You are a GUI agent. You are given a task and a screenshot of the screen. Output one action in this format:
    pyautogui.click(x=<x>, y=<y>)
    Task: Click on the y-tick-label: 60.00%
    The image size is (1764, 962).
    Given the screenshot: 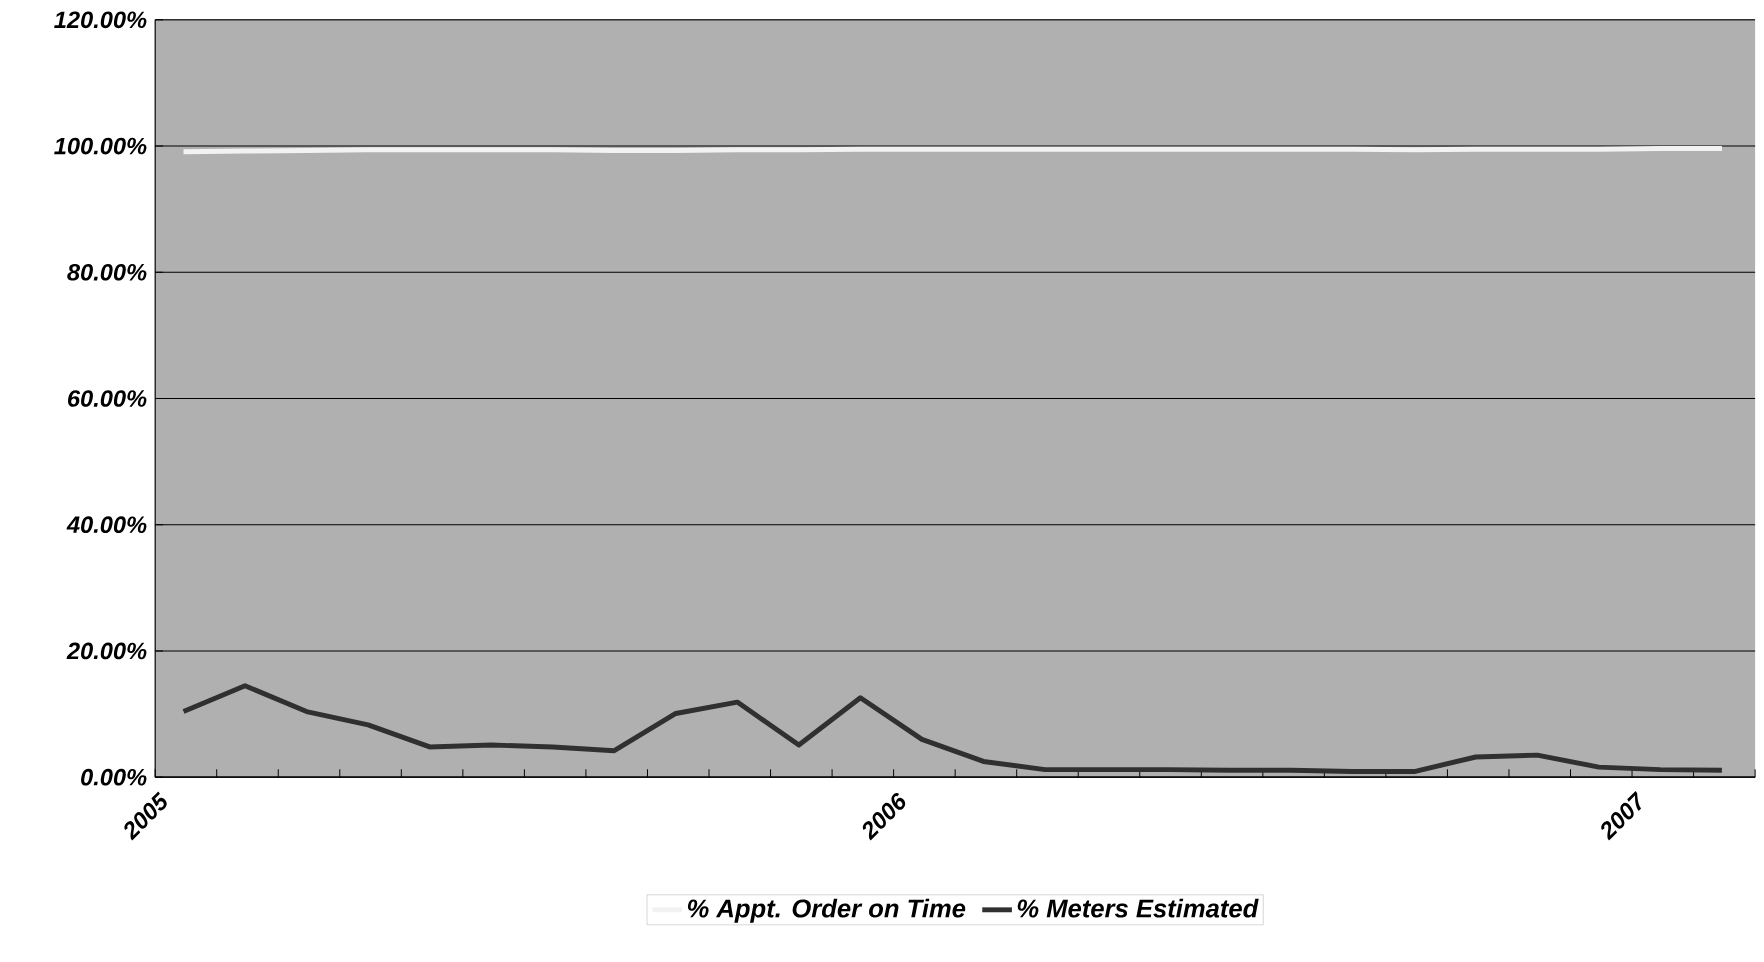 What is the action you would take?
    pyautogui.click(x=107, y=398)
    